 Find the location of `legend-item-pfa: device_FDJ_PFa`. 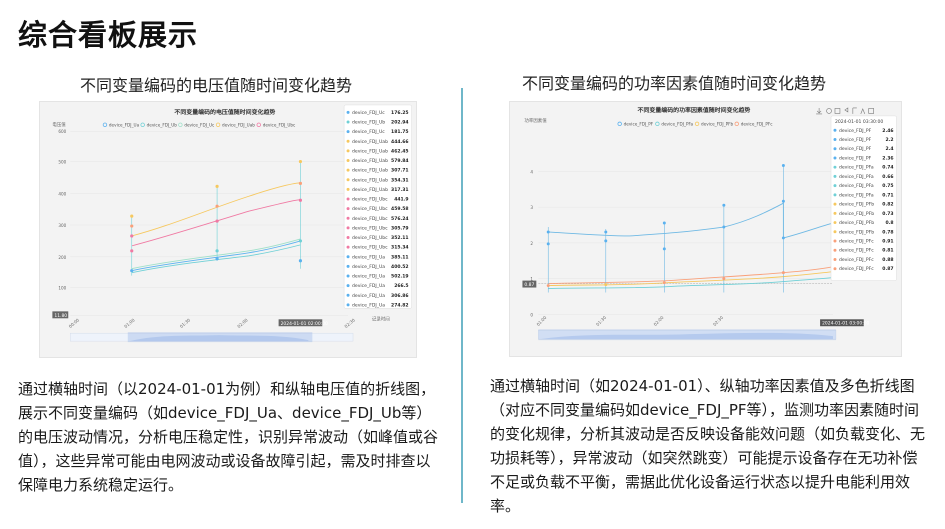

legend-item-pfa: device_FDJ_PFa is located at coordinates (674, 123).